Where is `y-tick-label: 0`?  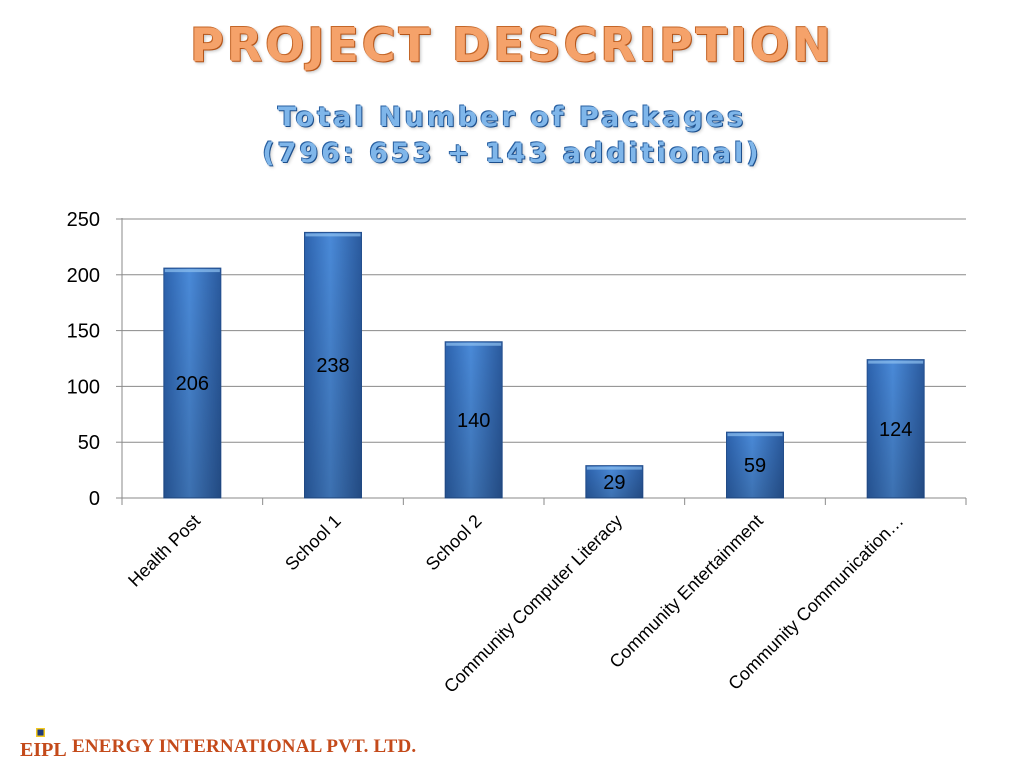
y-tick-label: 0 is located at coordinates (94, 499).